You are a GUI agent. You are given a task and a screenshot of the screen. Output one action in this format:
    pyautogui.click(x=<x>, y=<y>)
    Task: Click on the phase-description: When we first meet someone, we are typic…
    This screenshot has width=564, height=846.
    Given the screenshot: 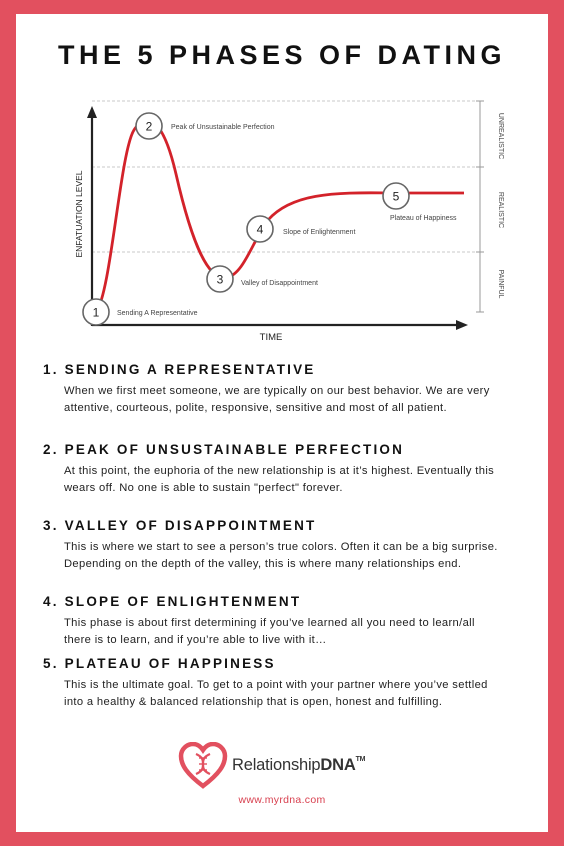 What is the action you would take?
    pyautogui.click(x=277, y=399)
    